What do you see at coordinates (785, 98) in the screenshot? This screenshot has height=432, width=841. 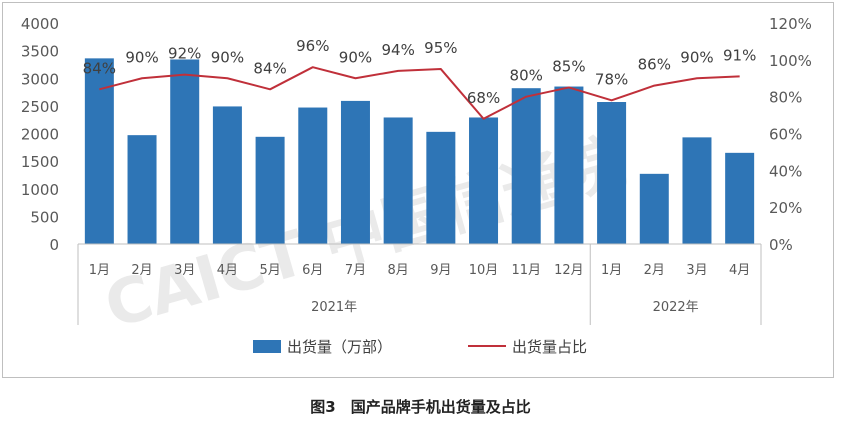 I see `y-right-tick-label: 80%` at bounding box center [785, 98].